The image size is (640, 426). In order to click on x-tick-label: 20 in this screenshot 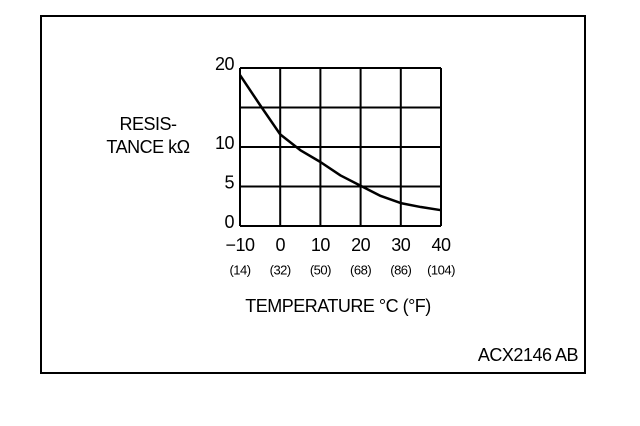, I will do `click(361, 245)`.